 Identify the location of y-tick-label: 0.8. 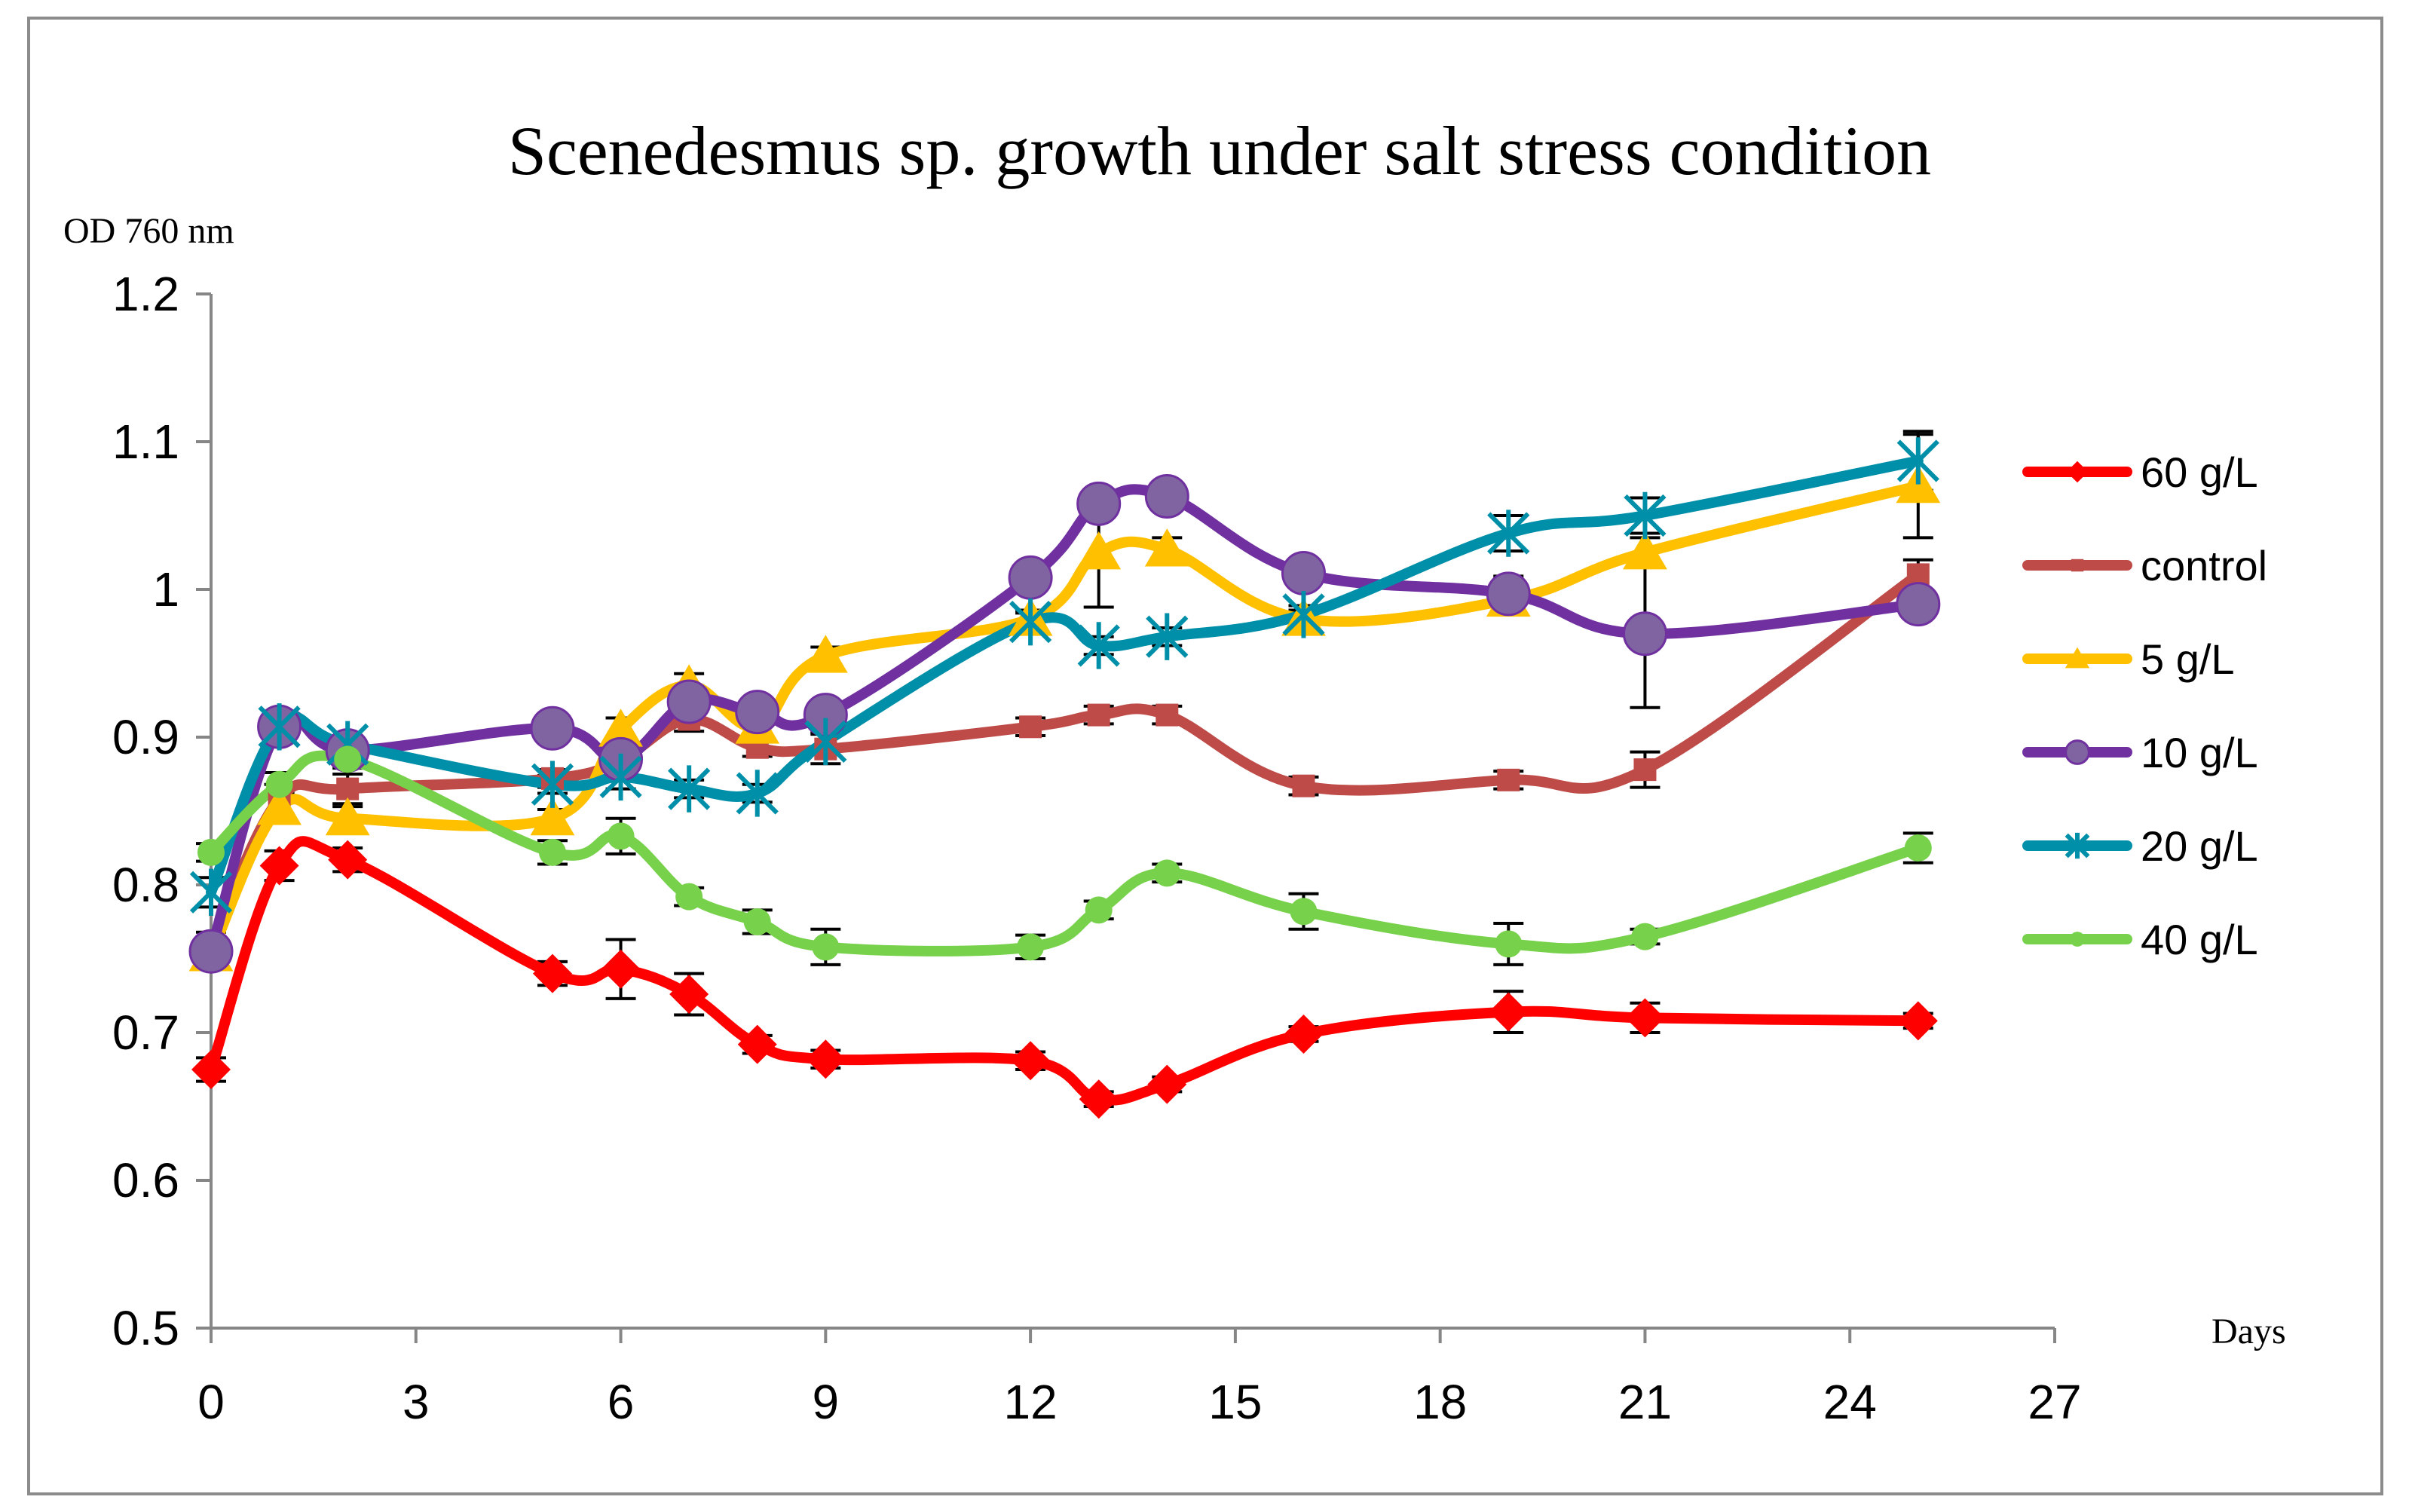
(145, 885).